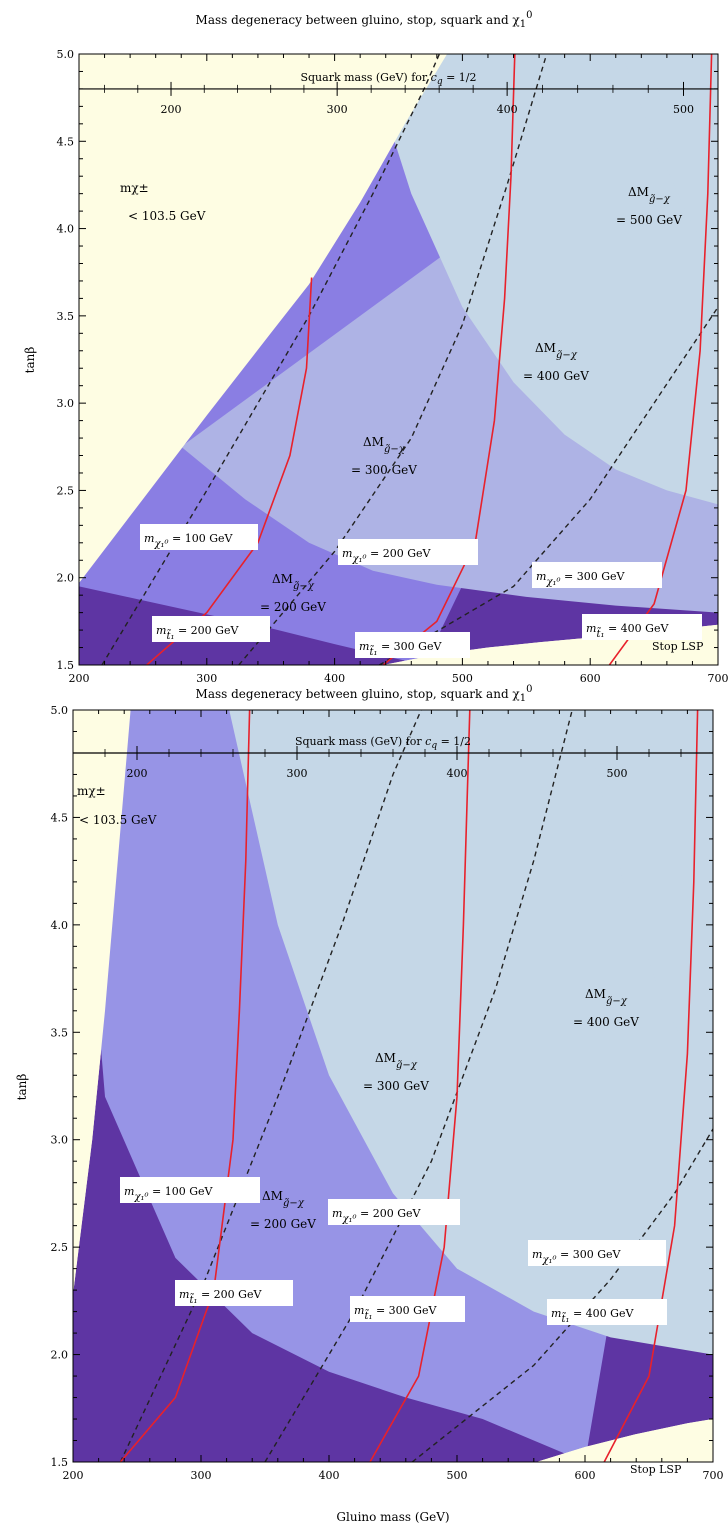  What do you see at coordinates (649, 220) in the screenshot?
I see `dm-500-label-value: = 500 GeV` at bounding box center [649, 220].